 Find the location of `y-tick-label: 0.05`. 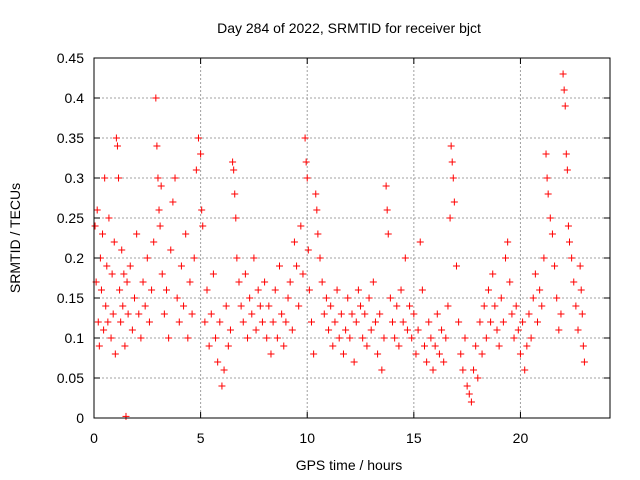

y-tick-label: 0.05 is located at coordinates (70, 378).